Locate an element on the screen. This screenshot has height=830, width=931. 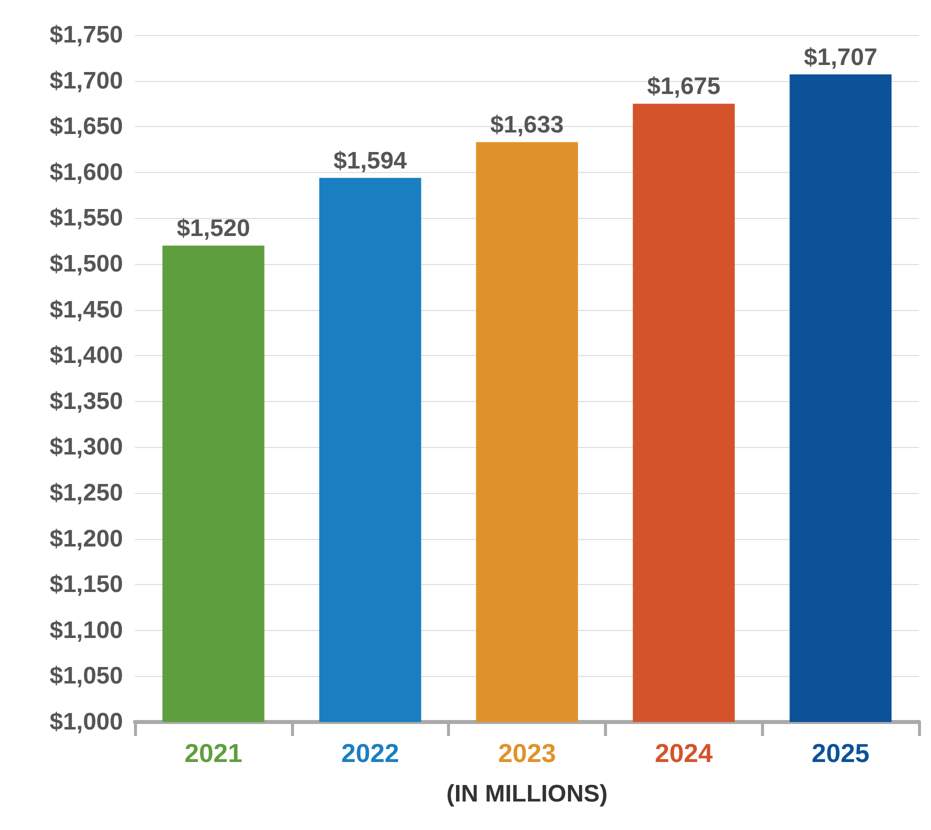
y-tick-label: $1,050 is located at coordinates (86, 676).